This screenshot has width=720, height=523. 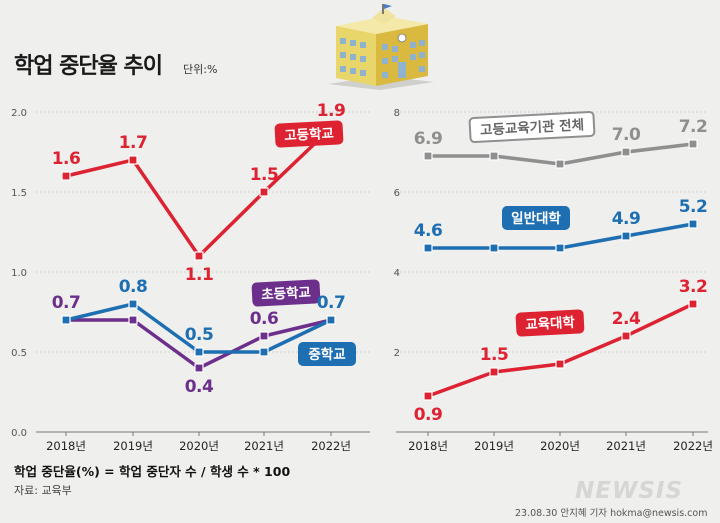 What do you see at coordinates (19, 193) in the screenshot?
I see `y-tick-label: 1.5` at bounding box center [19, 193].